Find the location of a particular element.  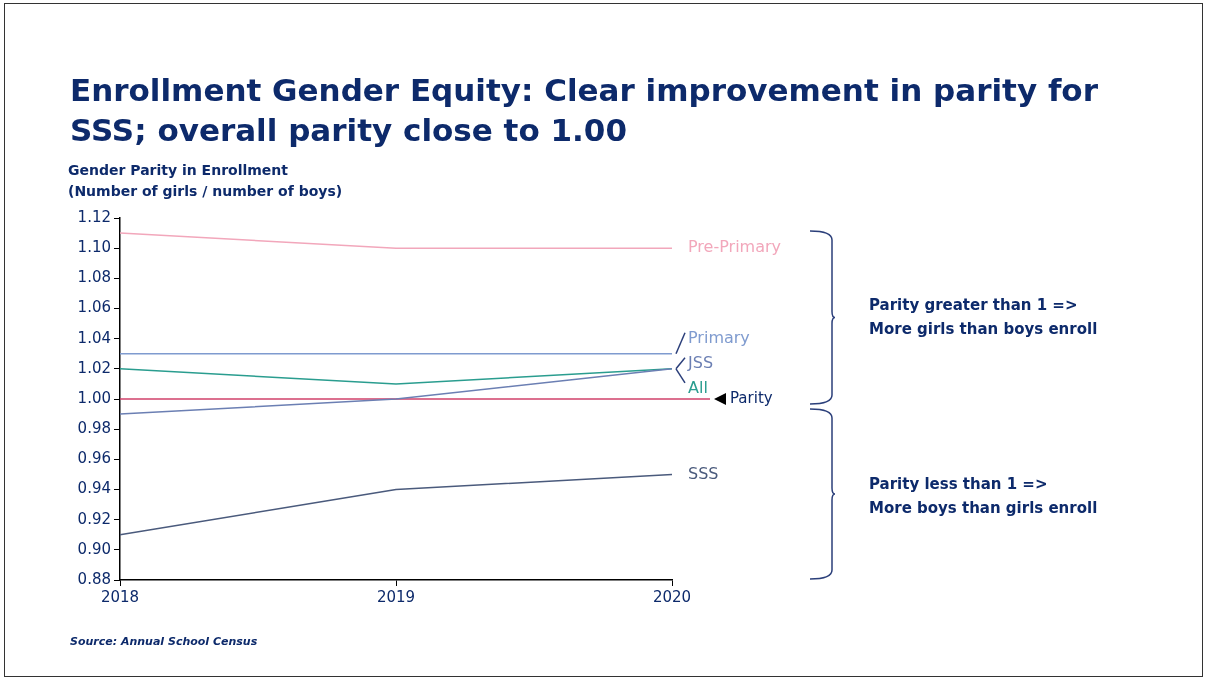

y-tick-label: 0.88 is located at coordinates (94, 578).